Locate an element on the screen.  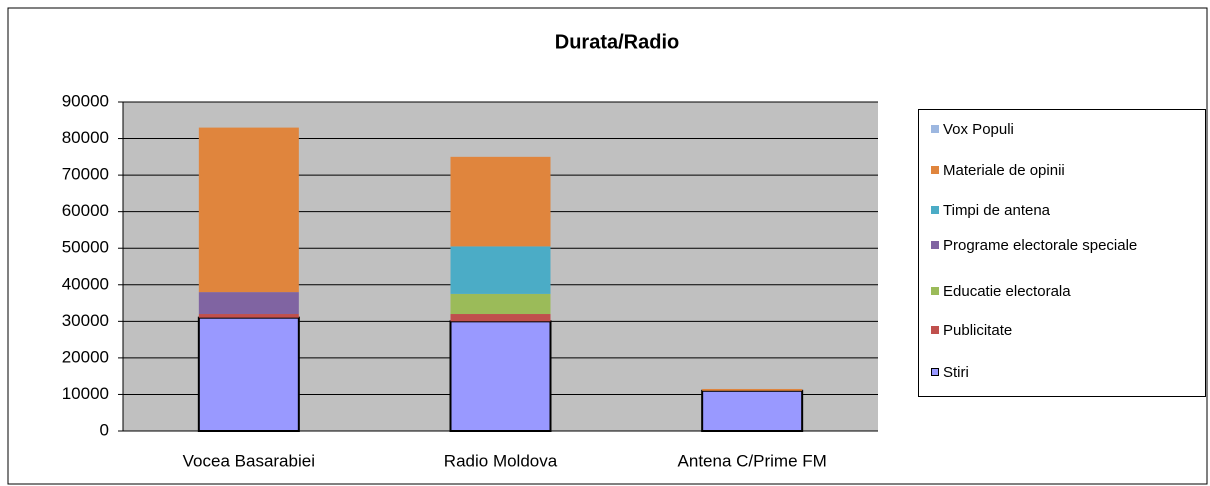
x-tick-label: Vocea Basarabiei is located at coordinates (249, 460).